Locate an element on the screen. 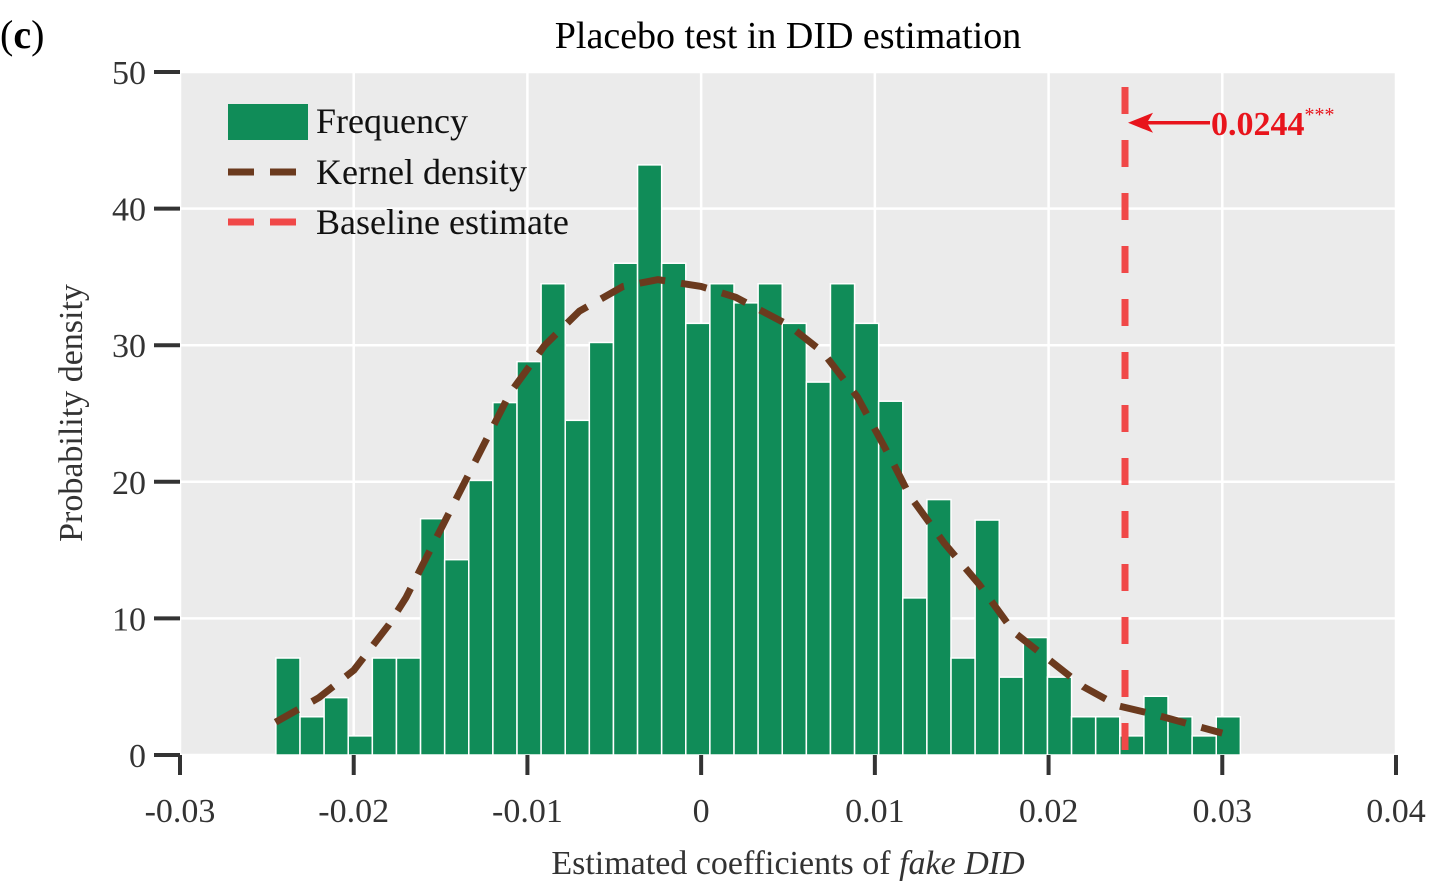  x-tick-label: -0.01 is located at coordinates (527, 811).